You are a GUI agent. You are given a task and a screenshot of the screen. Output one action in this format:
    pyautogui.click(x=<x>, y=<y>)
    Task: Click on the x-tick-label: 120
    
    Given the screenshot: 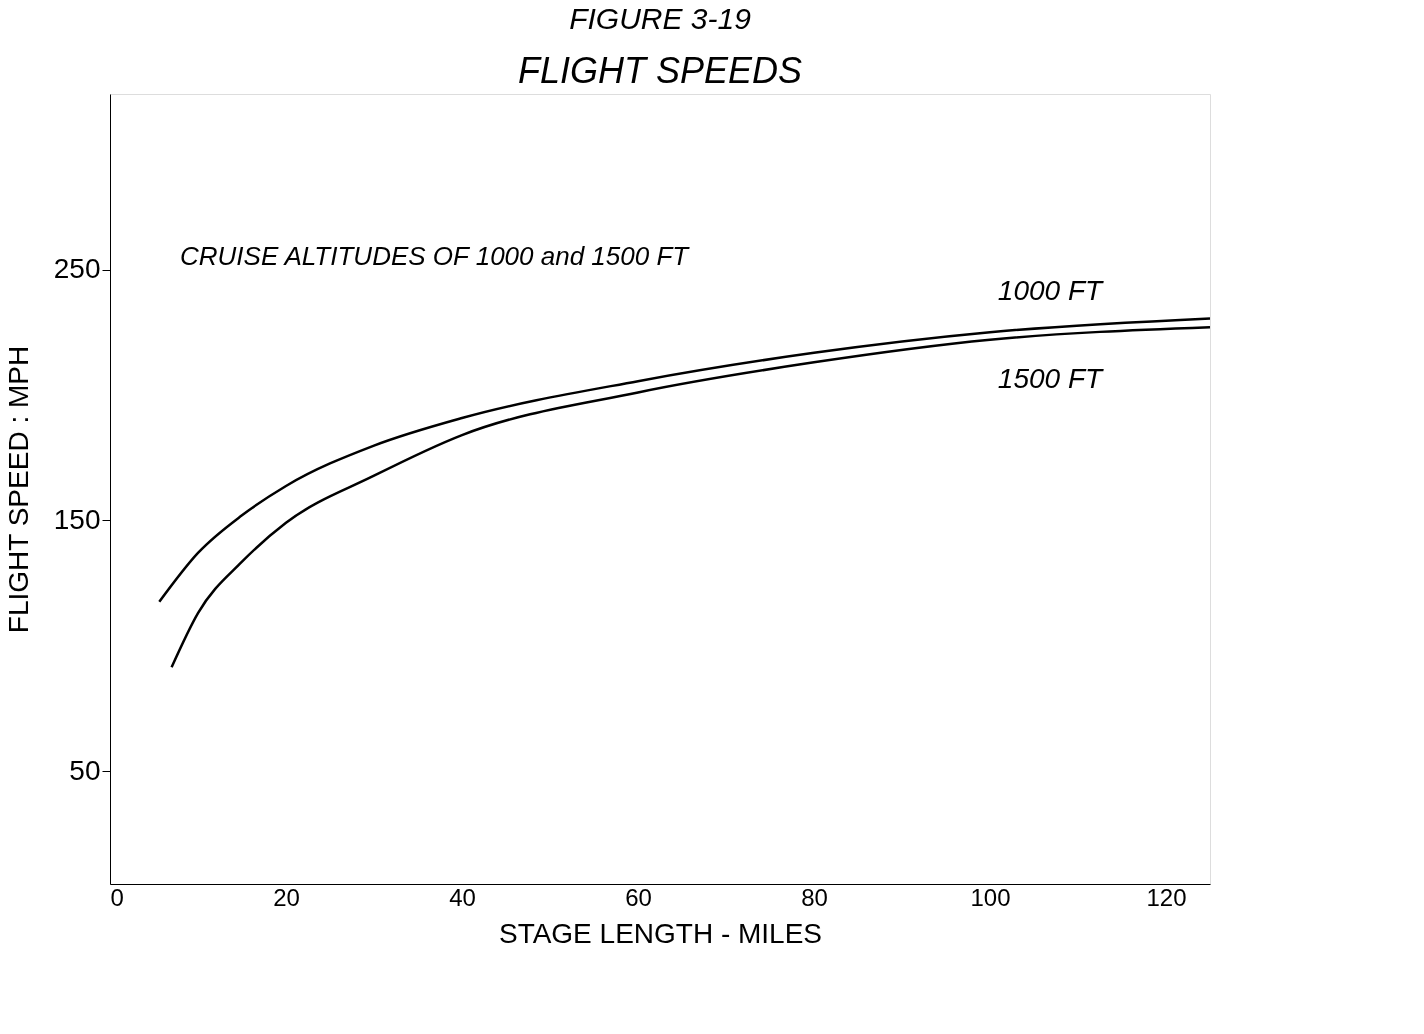 What is the action you would take?
    pyautogui.click(x=1166, y=897)
    